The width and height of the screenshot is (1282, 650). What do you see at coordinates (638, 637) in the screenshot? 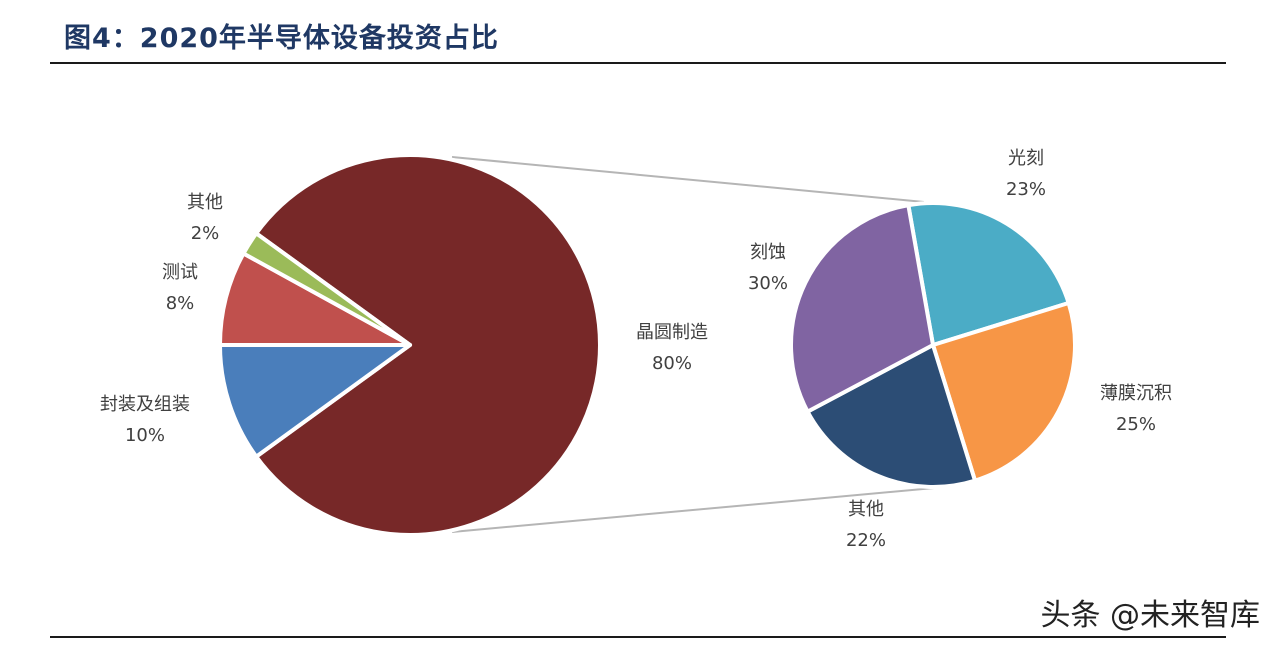
I see `bottom-divider` at bounding box center [638, 637].